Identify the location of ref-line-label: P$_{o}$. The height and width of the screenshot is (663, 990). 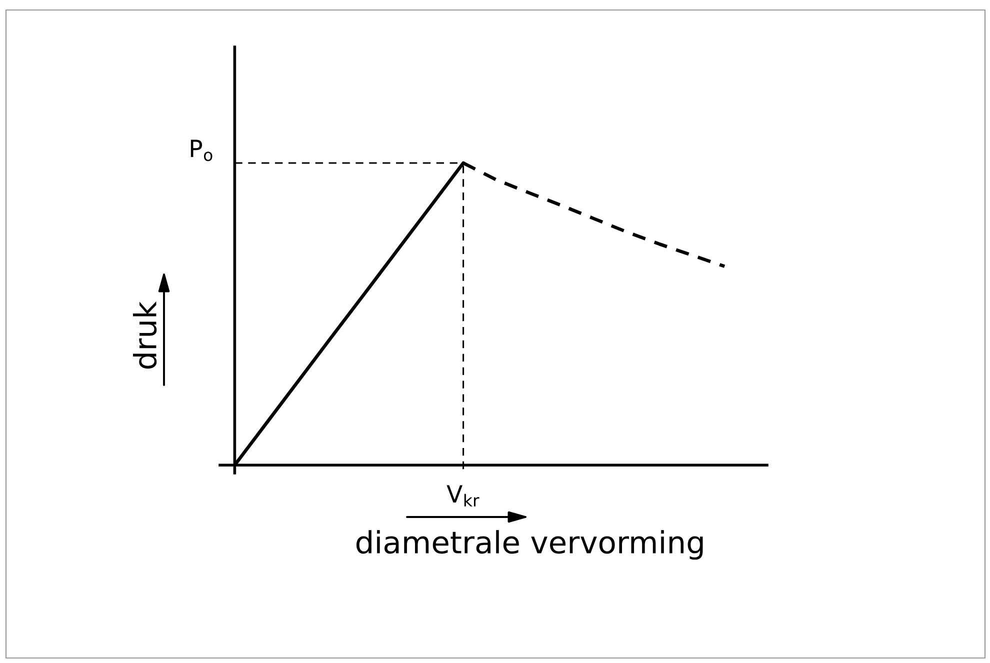
(201, 151).